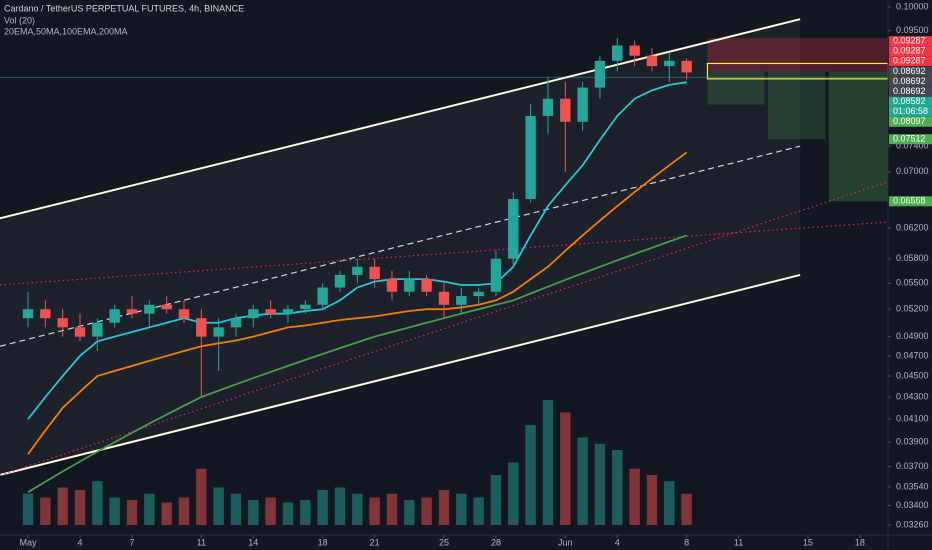 The image size is (932, 550). Describe the element at coordinates (910, 111) in the screenshot. I see `countdown-box` at that location.